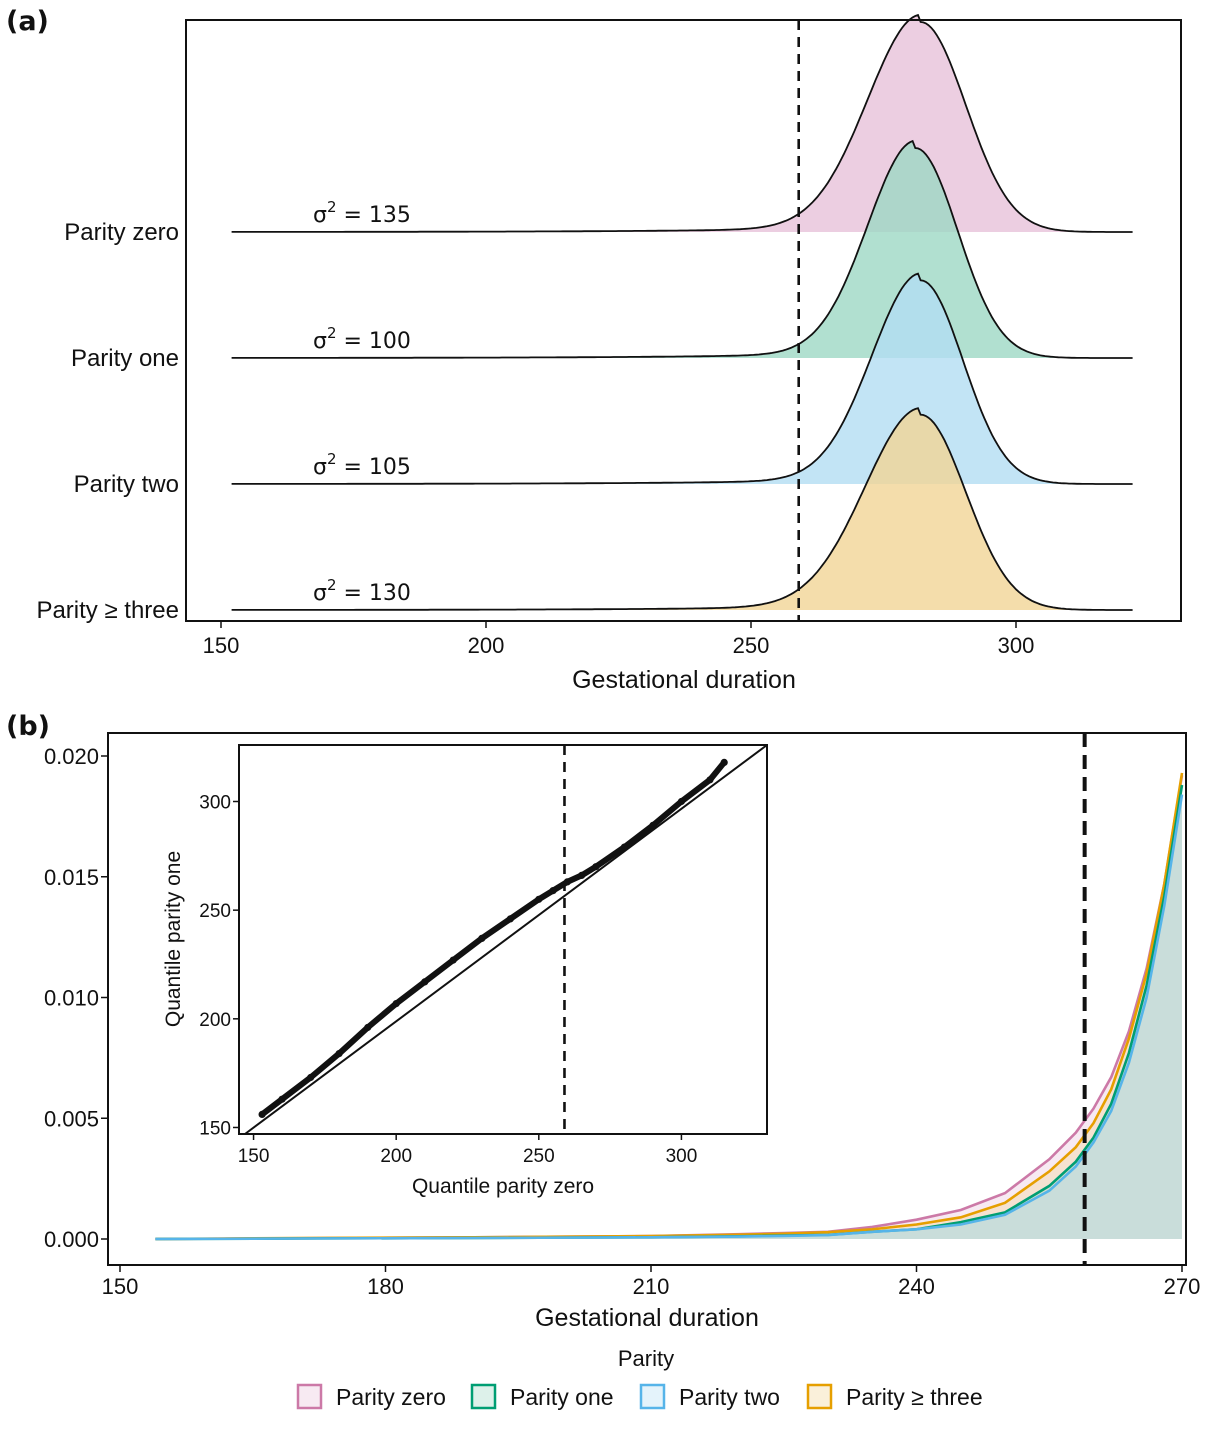  What do you see at coordinates (914, 1397) in the screenshot?
I see `legend-label-4: Parity ≥ three` at bounding box center [914, 1397].